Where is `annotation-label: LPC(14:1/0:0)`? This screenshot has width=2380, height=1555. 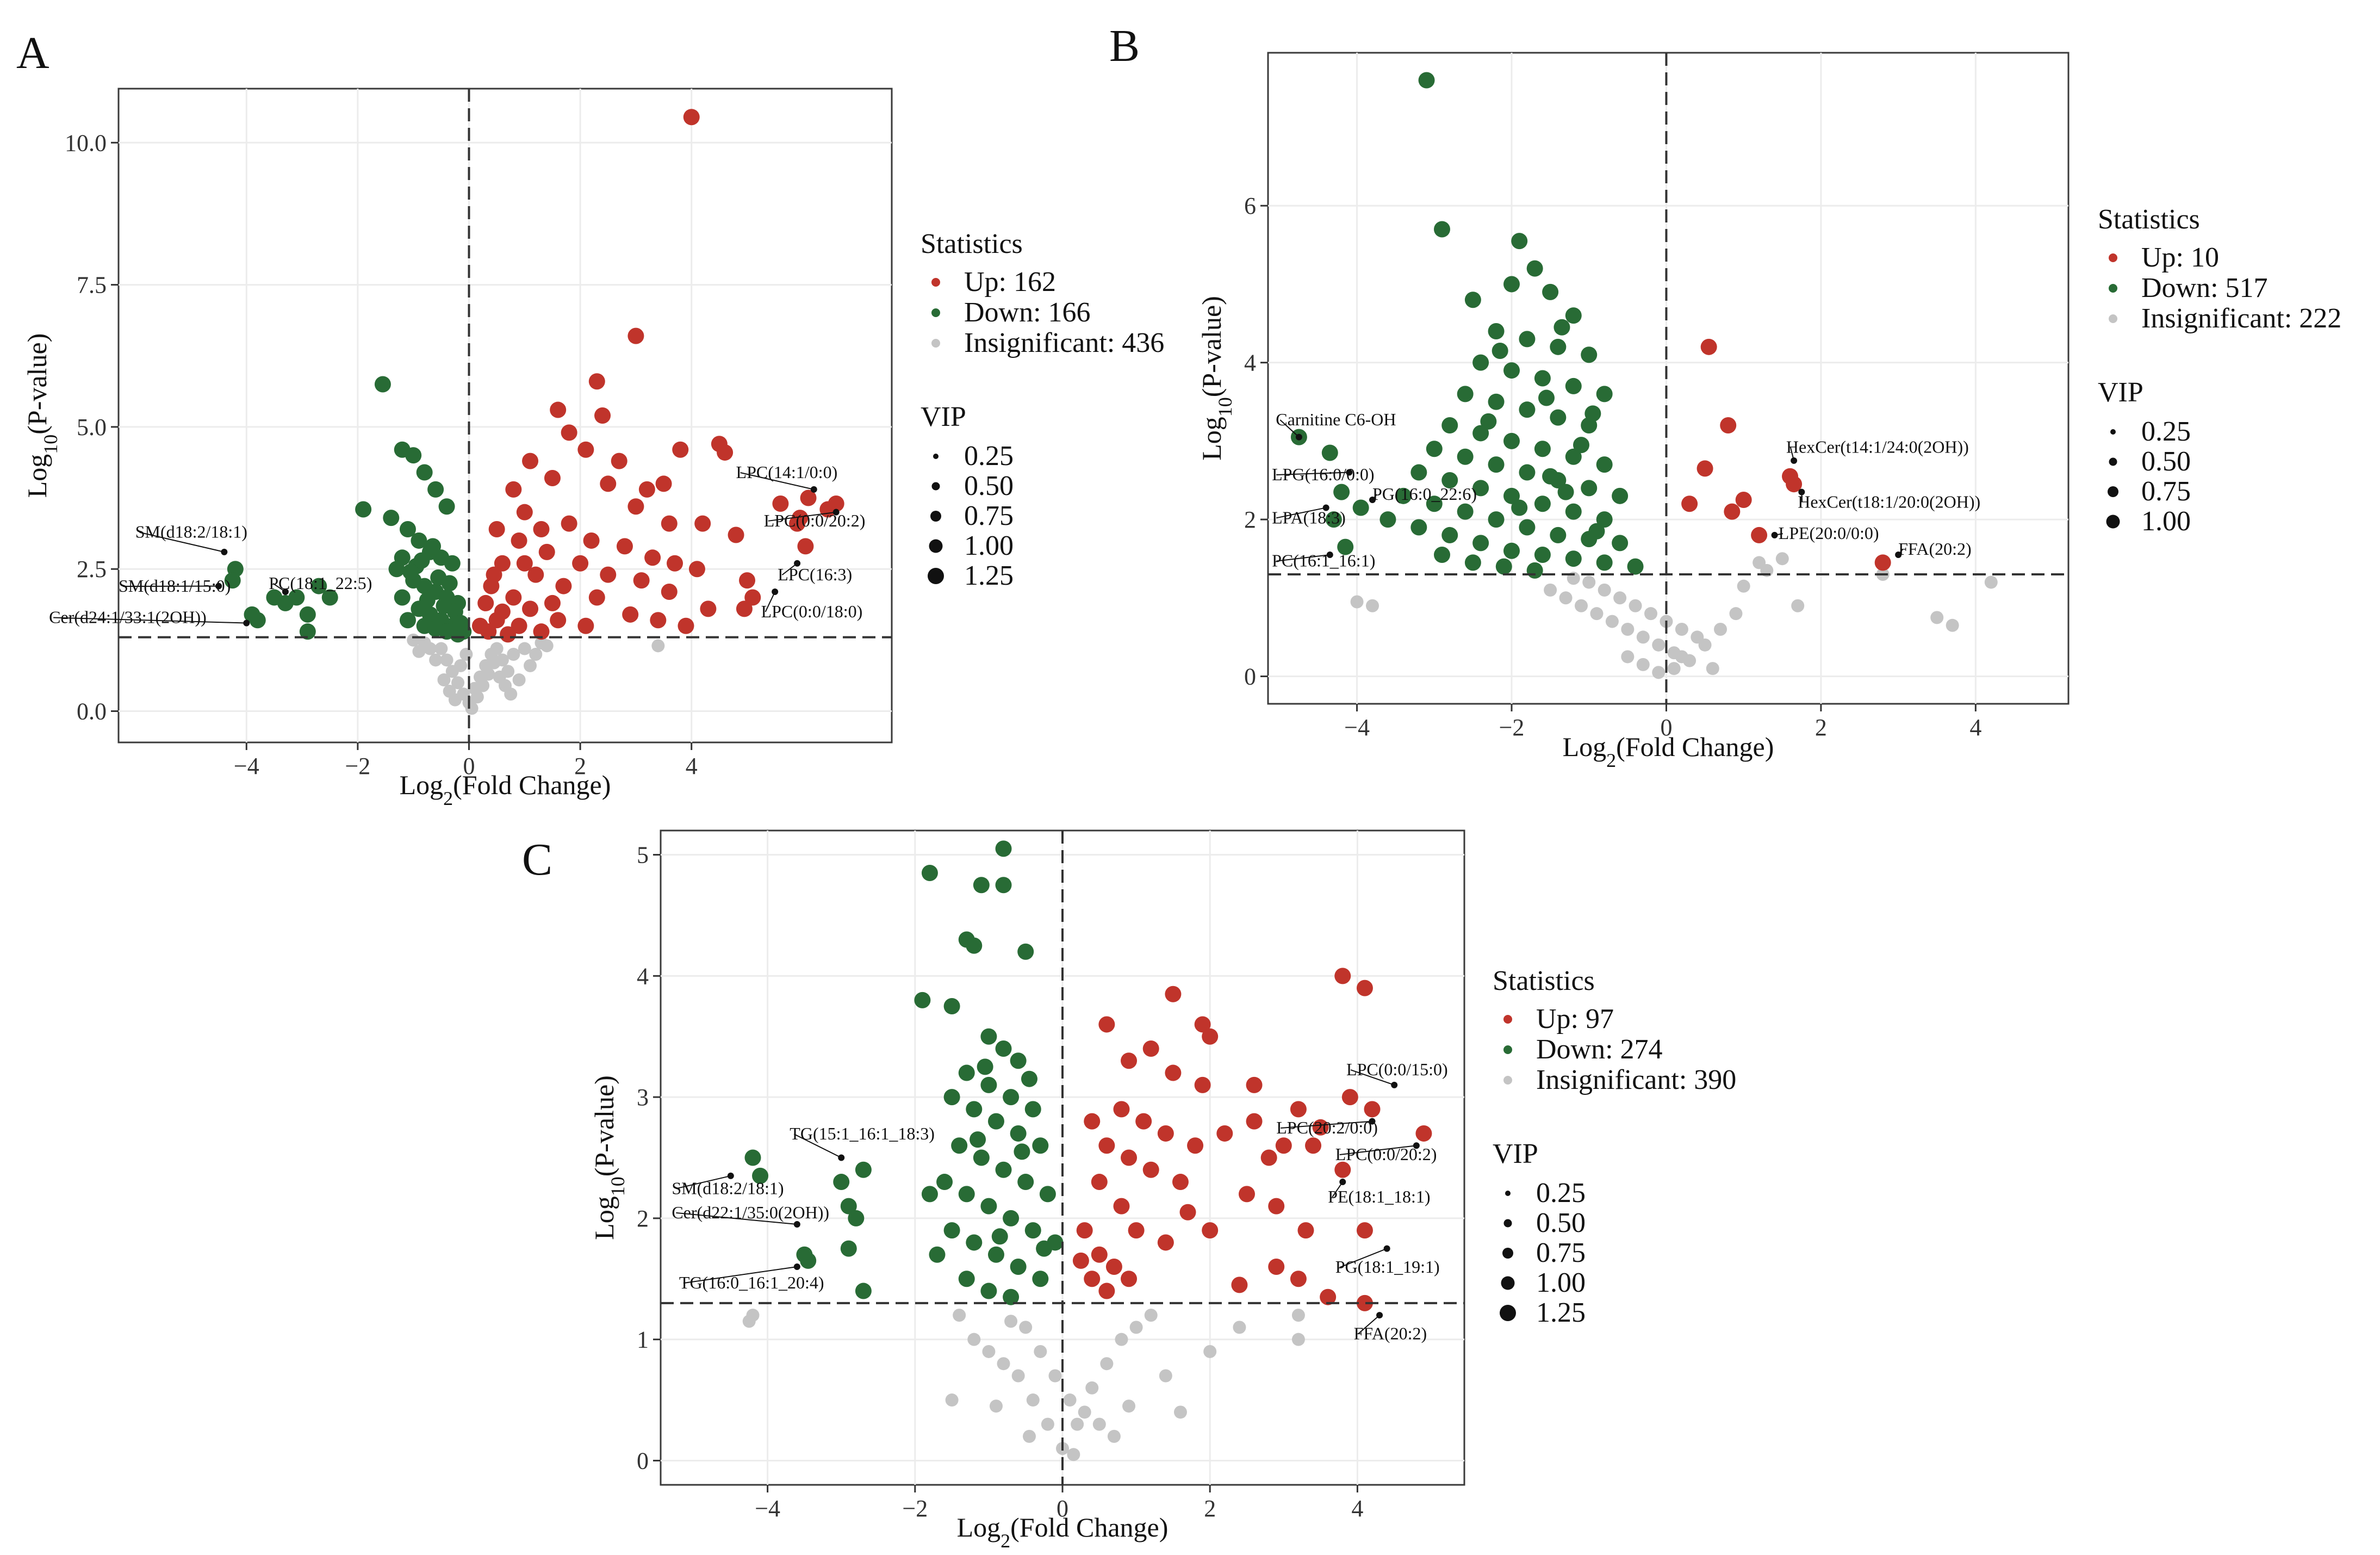 annotation-label: LPC(14:1/0:0) is located at coordinates (787, 472).